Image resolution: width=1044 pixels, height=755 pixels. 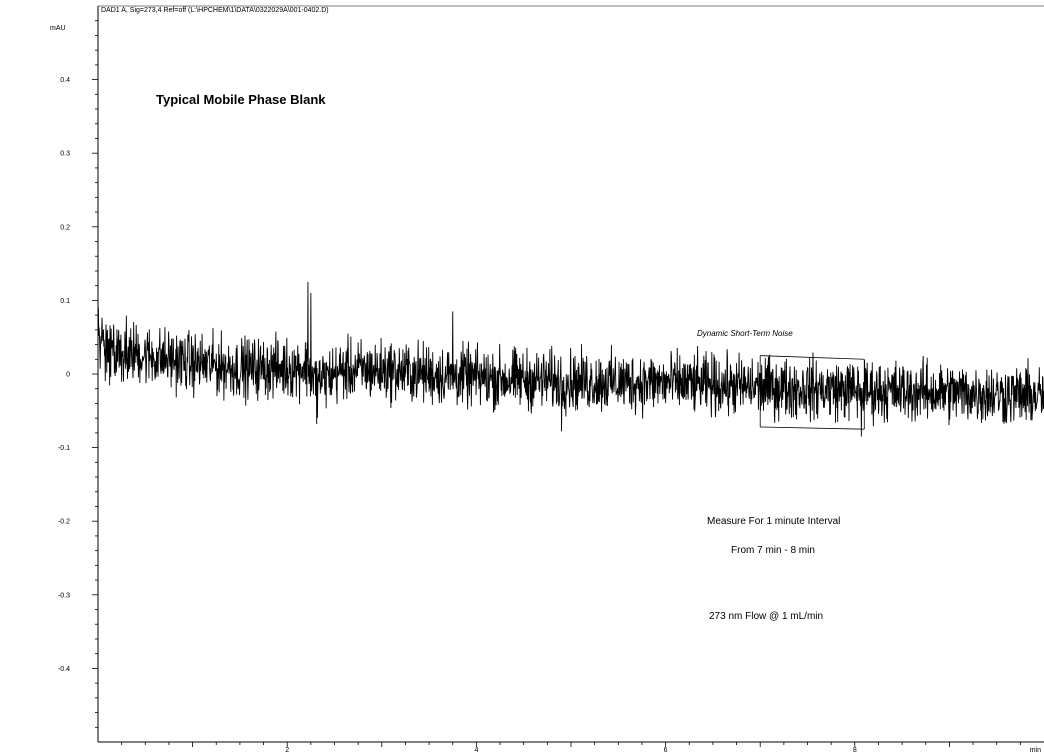 What do you see at coordinates (571, 748) in the screenshot?
I see `x-axis: 2 4 6 8` at bounding box center [571, 748].